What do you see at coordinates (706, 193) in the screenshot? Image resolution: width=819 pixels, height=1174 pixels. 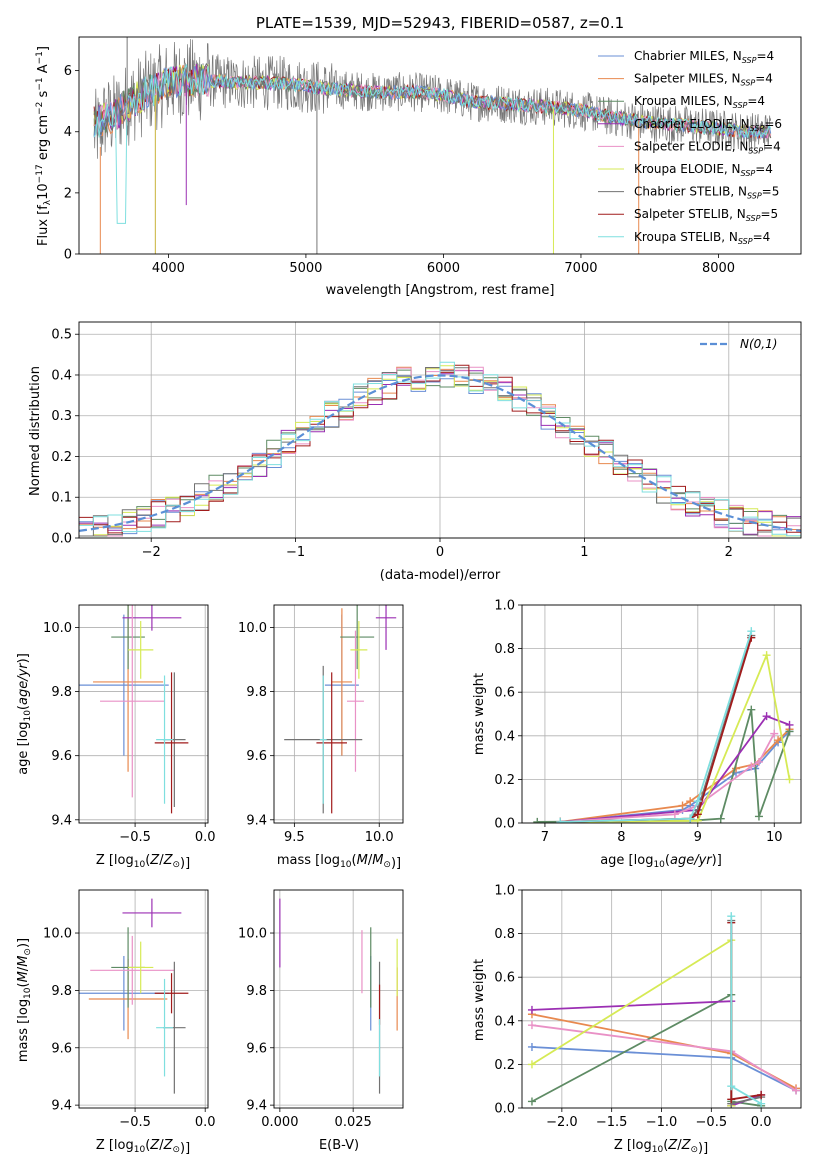 I see `legend-entry: Chabrier STELIB, NSSP=5` at bounding box center [706, 193].